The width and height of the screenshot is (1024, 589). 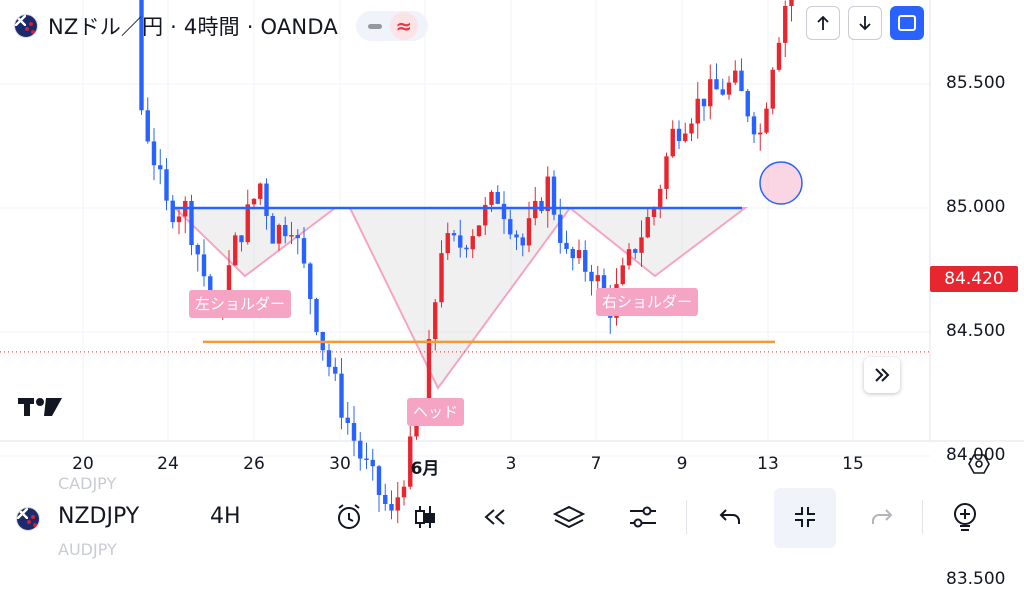 I want to click on time-tick: 30, so click(x=340, y=464).